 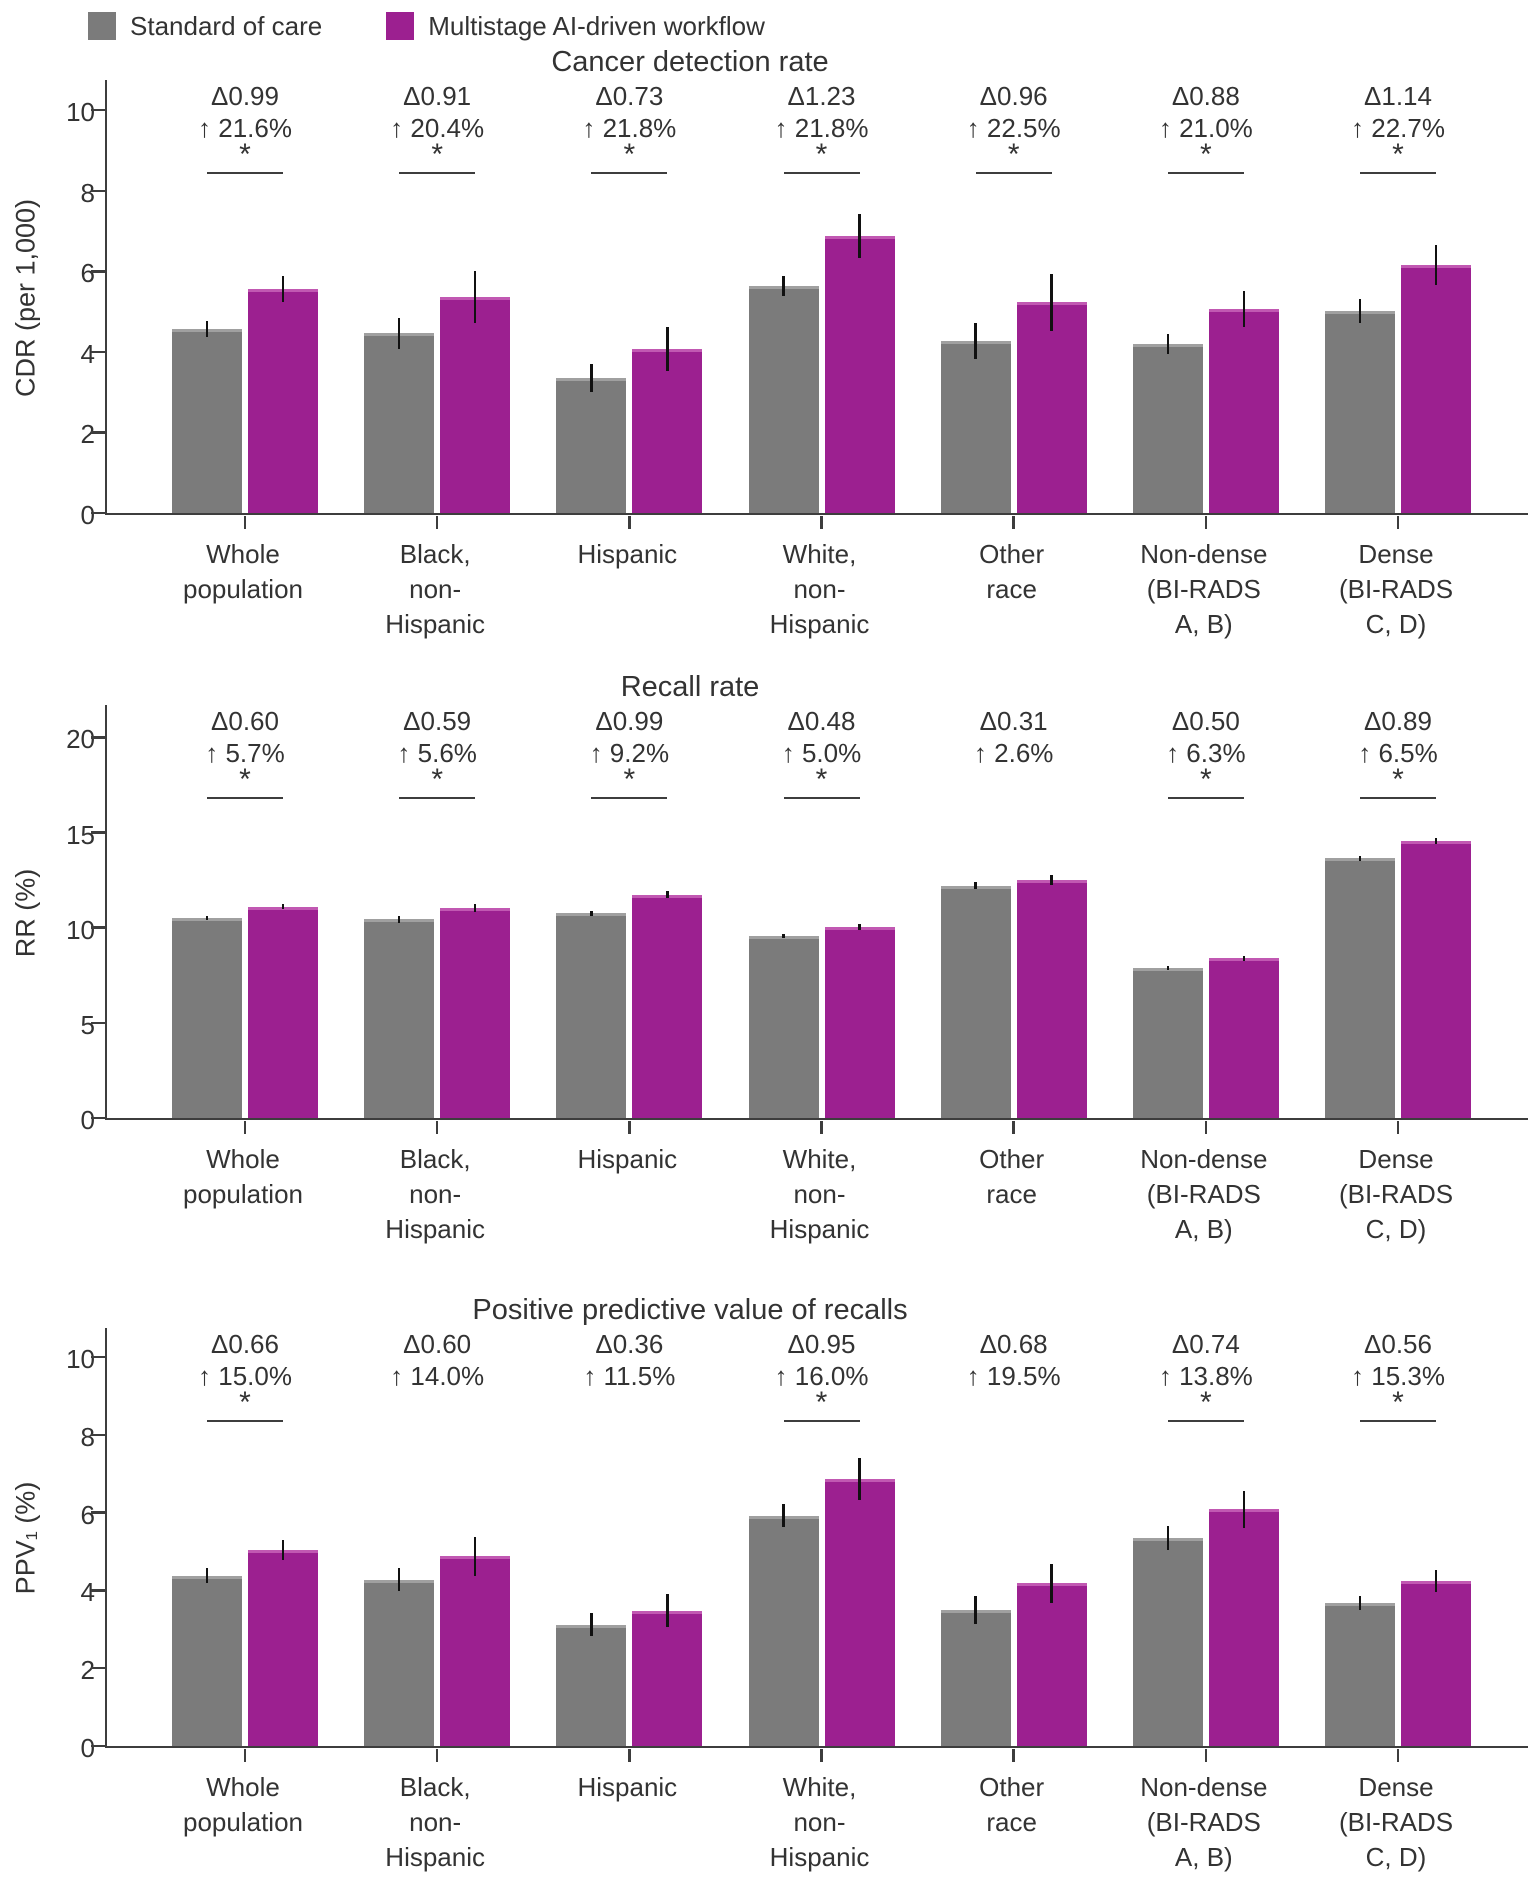 I want to click on x-axis-label-6: Dense (BI-RADS C, D), so click(x=1396, y=589).